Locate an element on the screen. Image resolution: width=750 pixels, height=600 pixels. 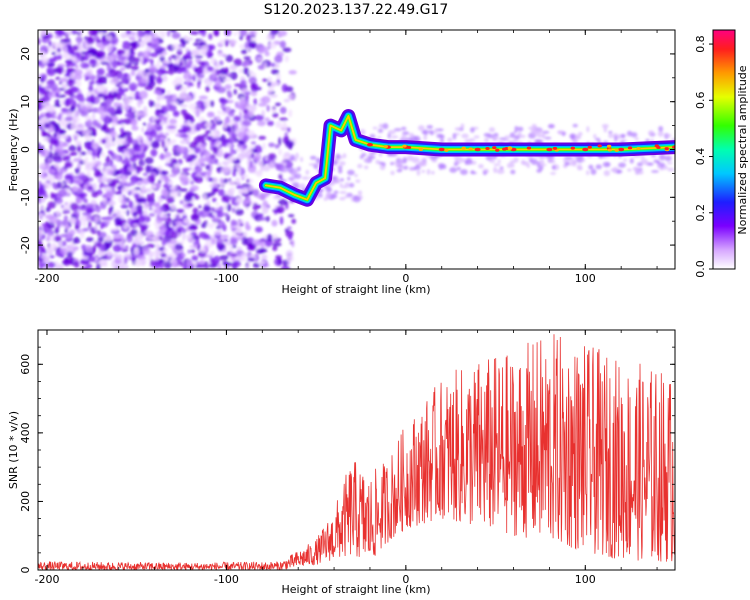
spectrogram-y-tick-label: 20 is located at coordinates (25, 54).